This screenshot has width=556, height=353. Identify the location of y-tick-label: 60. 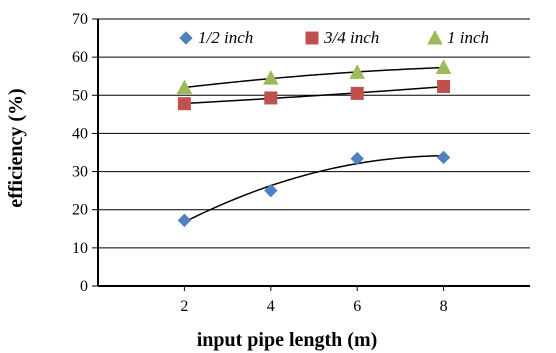
(80, 57).